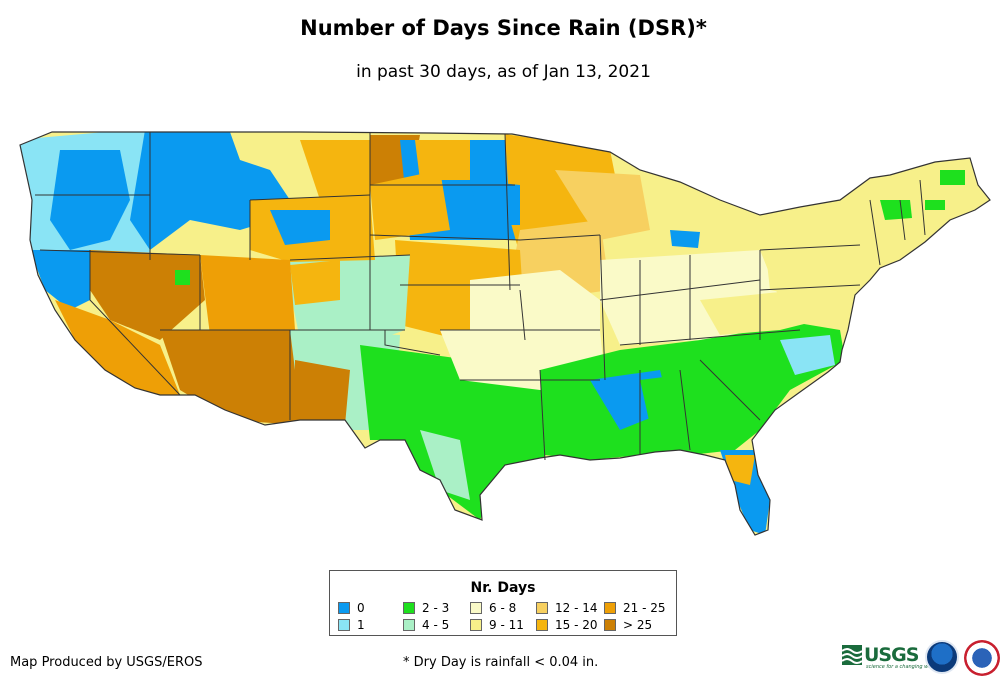  What do you see at coordinates (902, 667) in the screenshot?
I see `usgs-tagline: science for a changing world` at bounding box center [902, 667].